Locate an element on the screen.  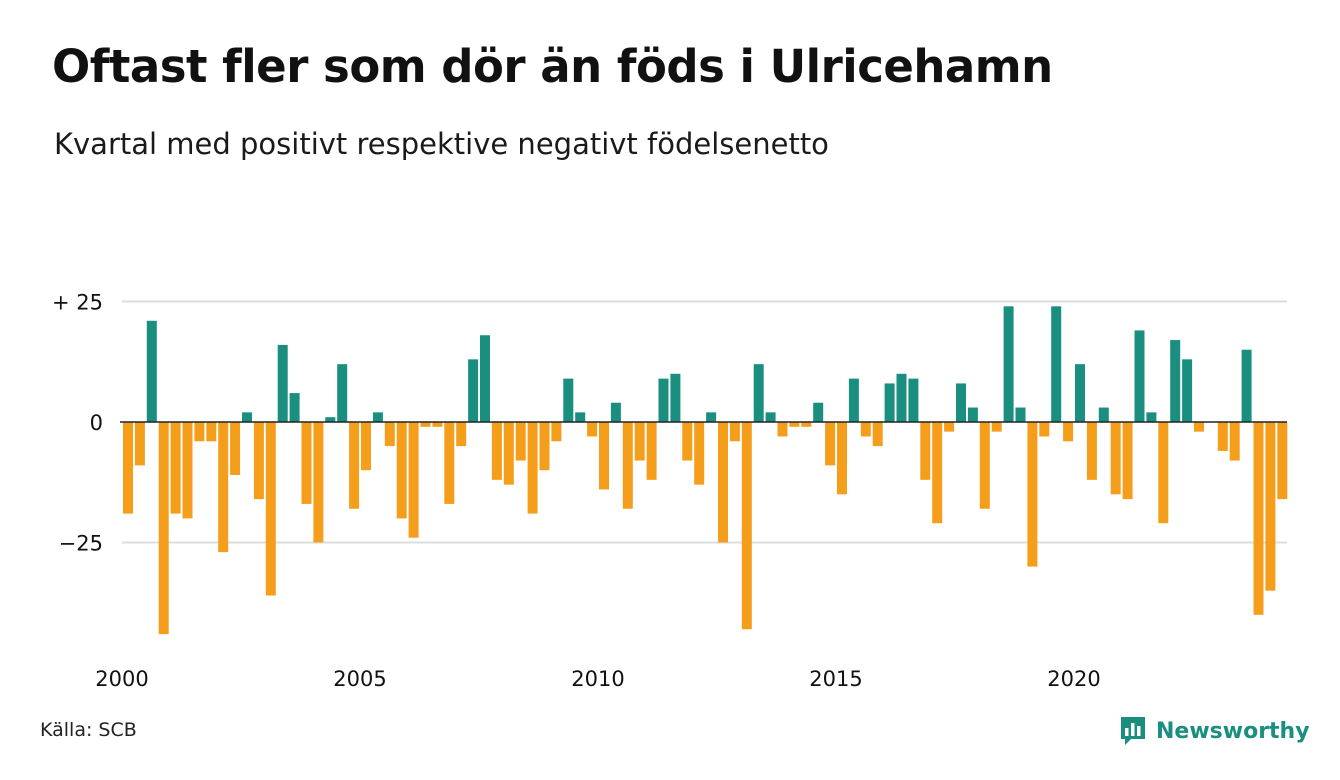
bar-2006-k2 is located at coordinates (425, 424).